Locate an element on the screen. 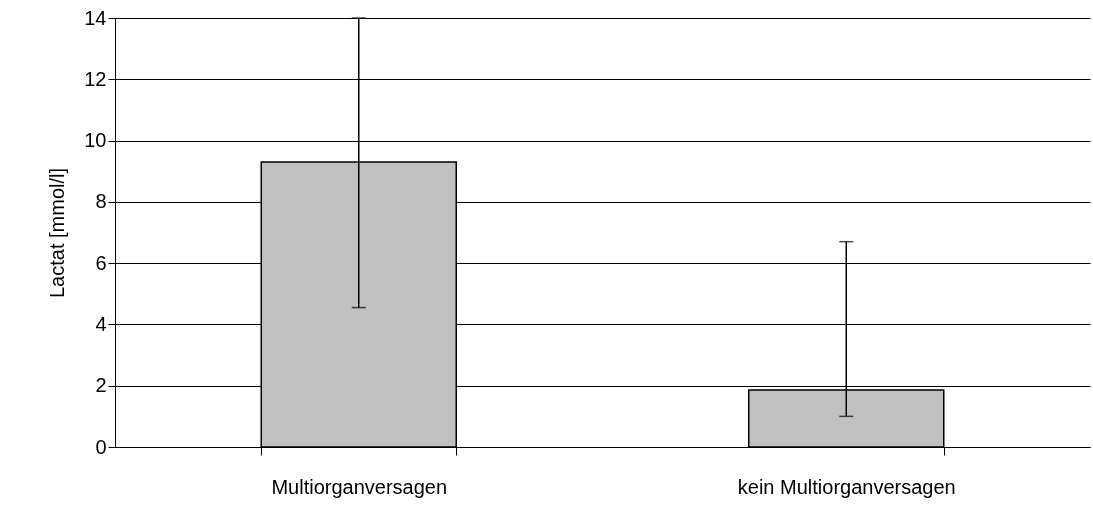 This screenshot has height=513, width=1093. y-tick-label: 6 is located at coordinates (101, 262).